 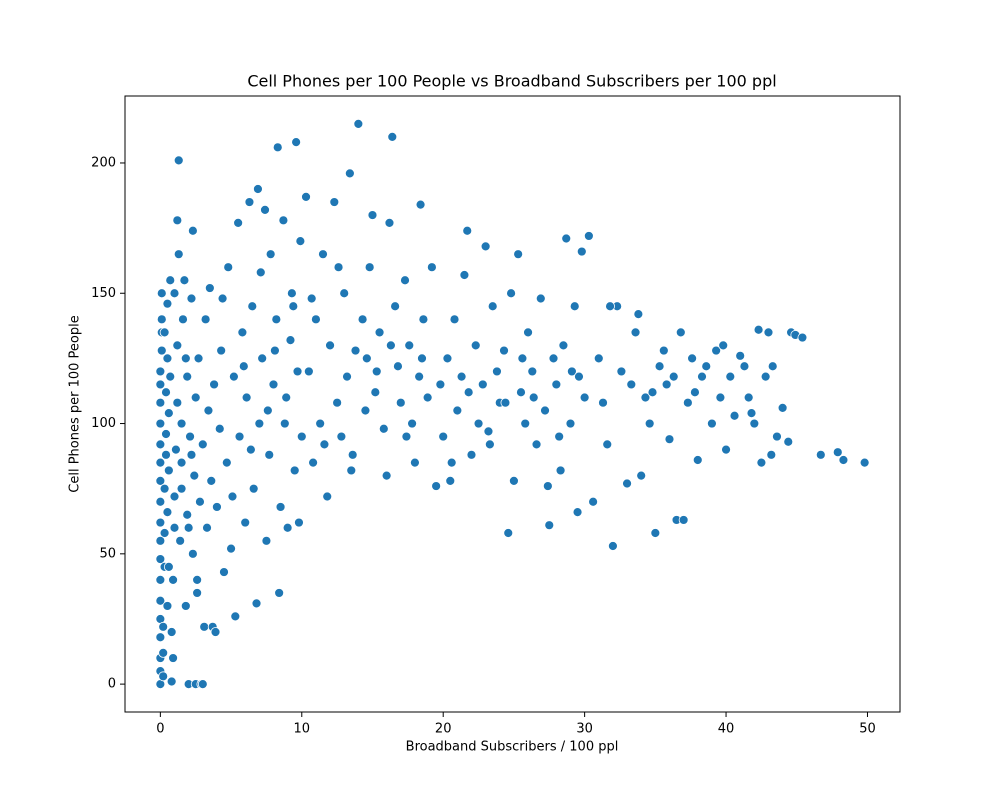 What do you see at coordinates (103, 423) in the screenshot?
I see `y-tick-label: 100` at bounding box center [103, 423].